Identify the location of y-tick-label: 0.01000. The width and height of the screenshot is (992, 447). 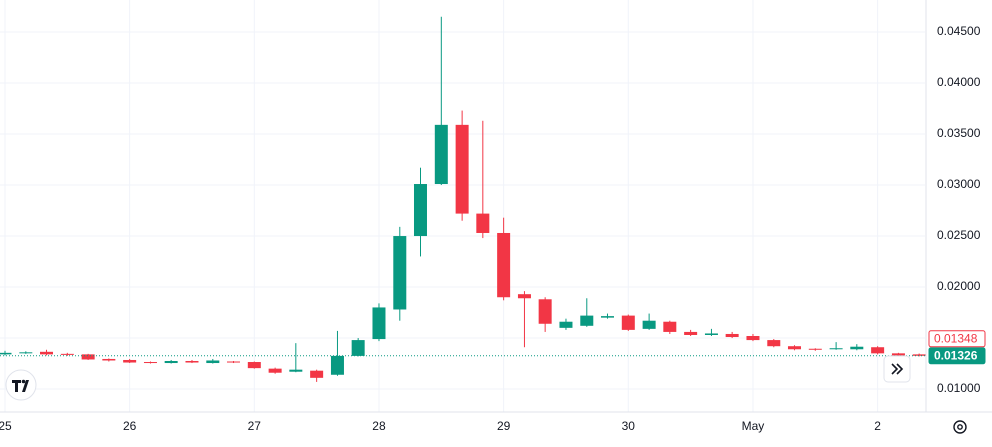
(959, 388).